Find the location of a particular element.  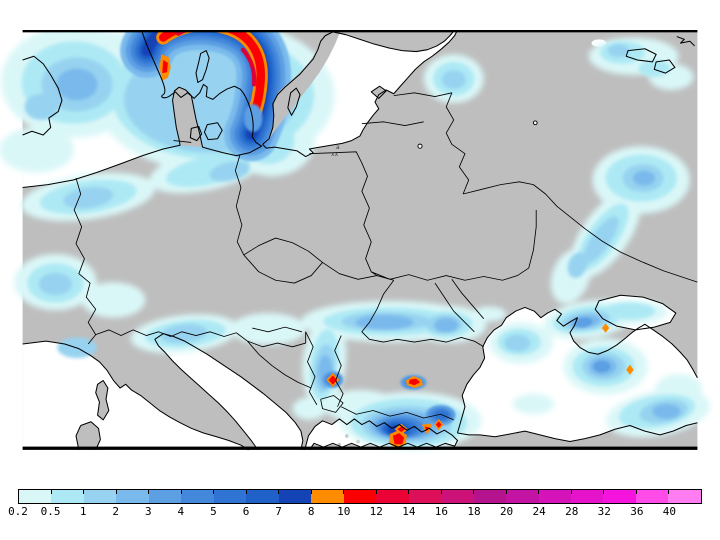

legend-tick-label: 3 is located at coordinates (148, 511).